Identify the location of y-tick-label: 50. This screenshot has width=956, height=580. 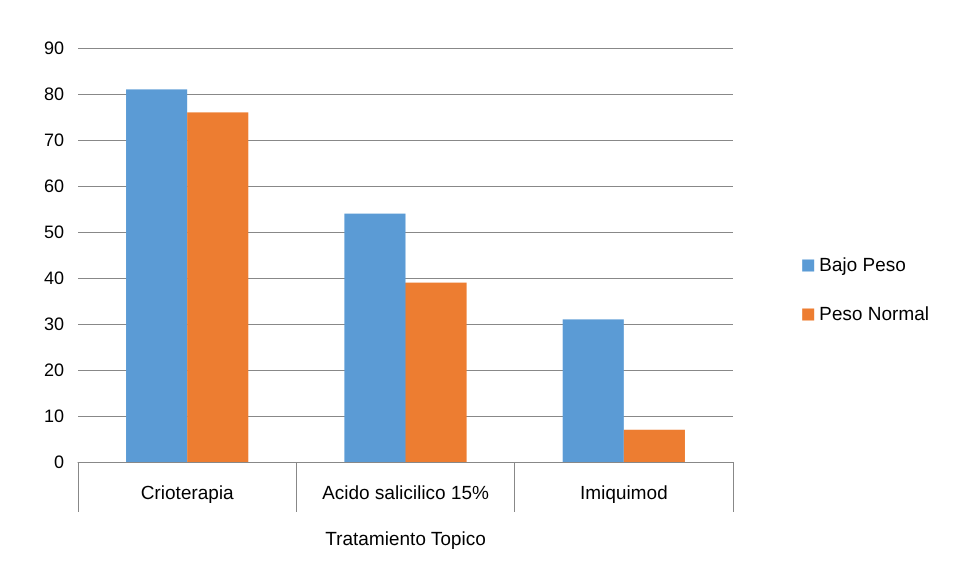
(54, 232).